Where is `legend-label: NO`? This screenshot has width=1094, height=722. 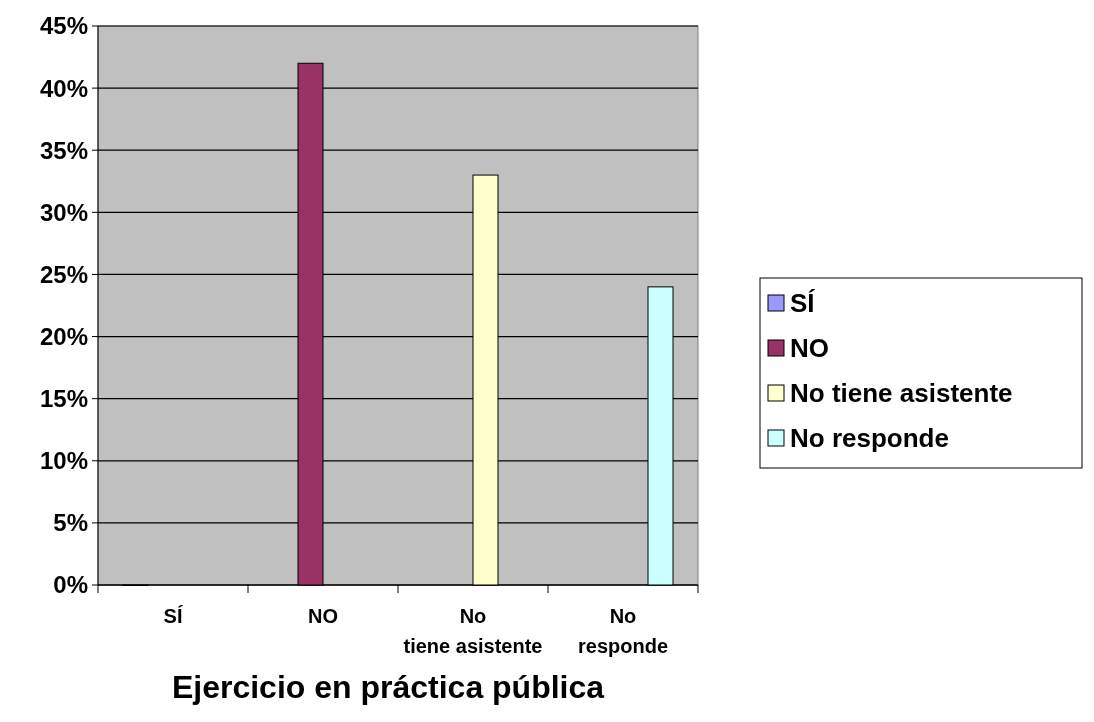
legend-label: NO is located at coordinates (809, 348).